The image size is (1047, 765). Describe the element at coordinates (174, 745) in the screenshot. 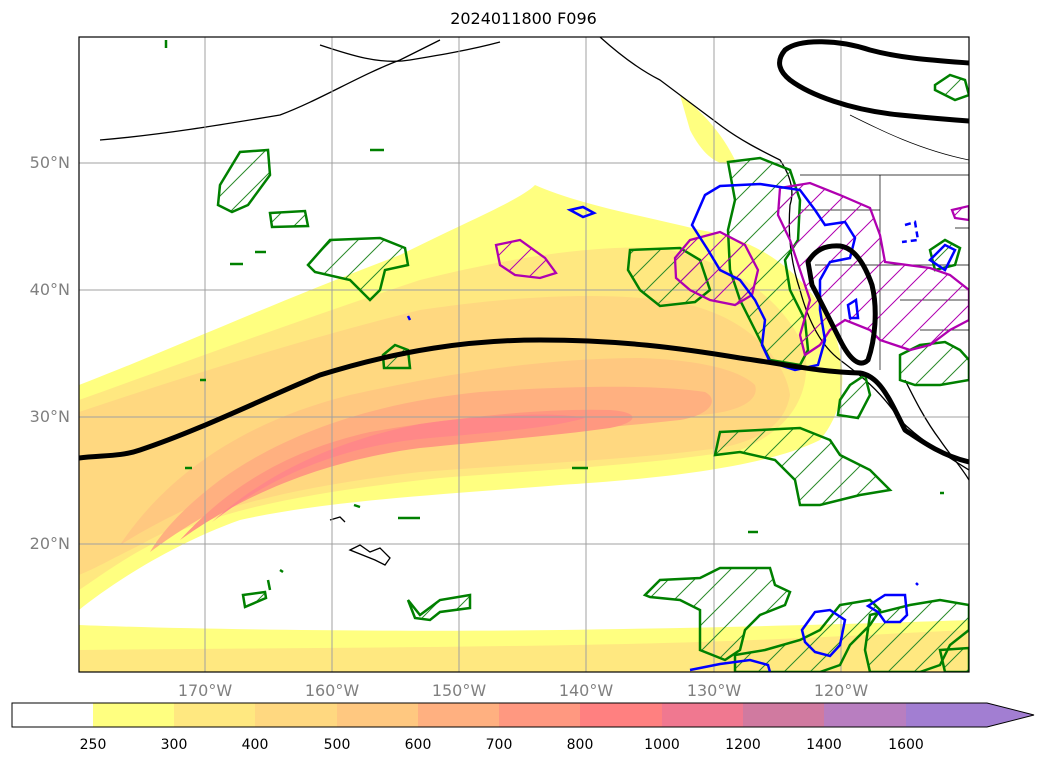

I see `colorbar-tick-label: 300` at that location.